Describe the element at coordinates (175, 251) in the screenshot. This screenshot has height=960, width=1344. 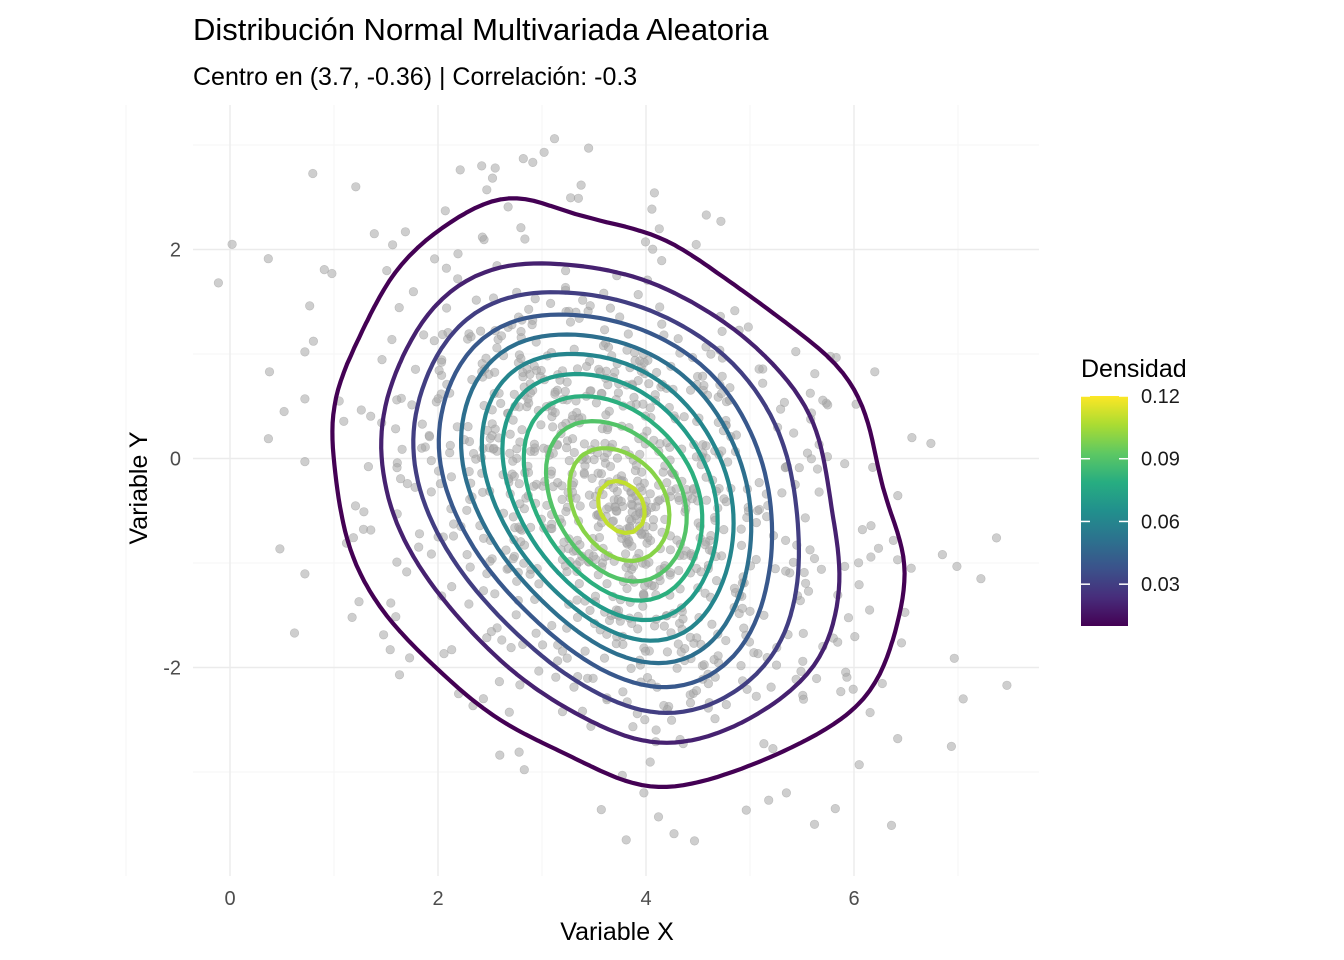
I see `y-tick-label: 2` at that location.